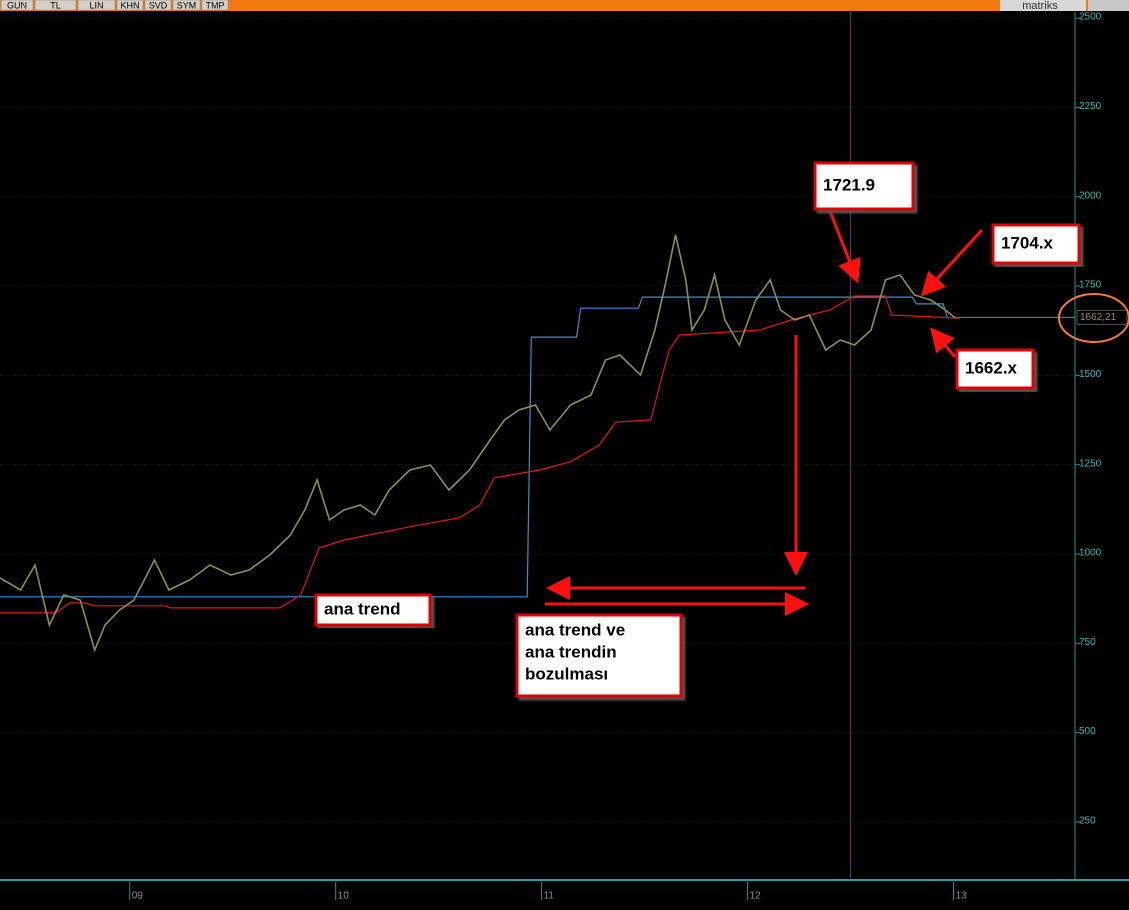 The width and height of the screenshot is (1129, 910). I want to click on y-tick-label: 250, so click(1087, 821).